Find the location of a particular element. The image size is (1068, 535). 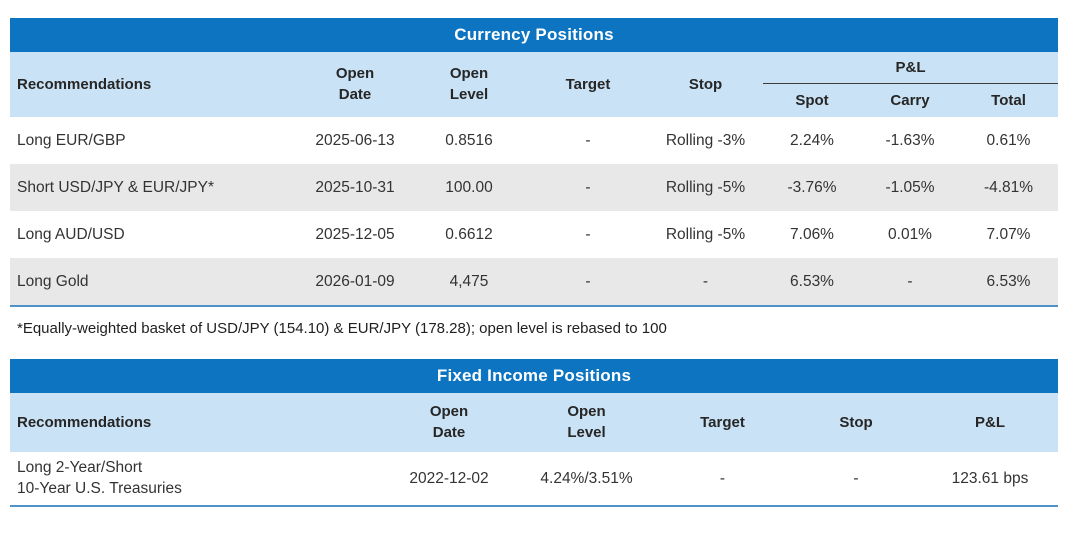

header-row-pnl-sub: Spot Carry Total is located at coordinates (534, 100).